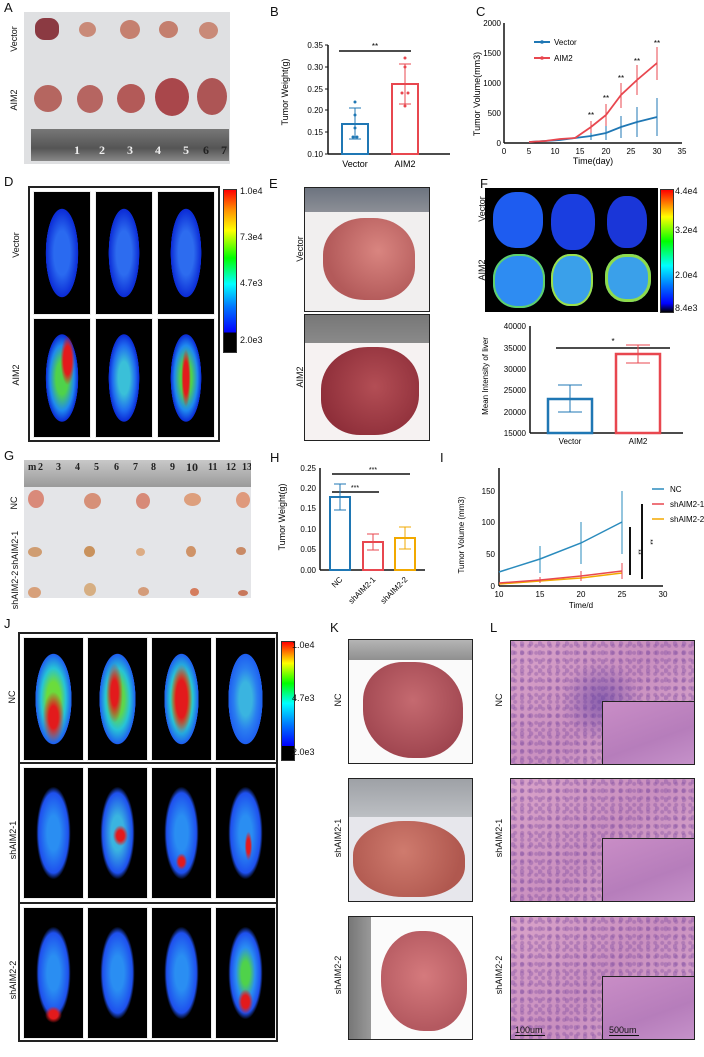  I want to click on svg-text: 0.25, so click(308, 468).